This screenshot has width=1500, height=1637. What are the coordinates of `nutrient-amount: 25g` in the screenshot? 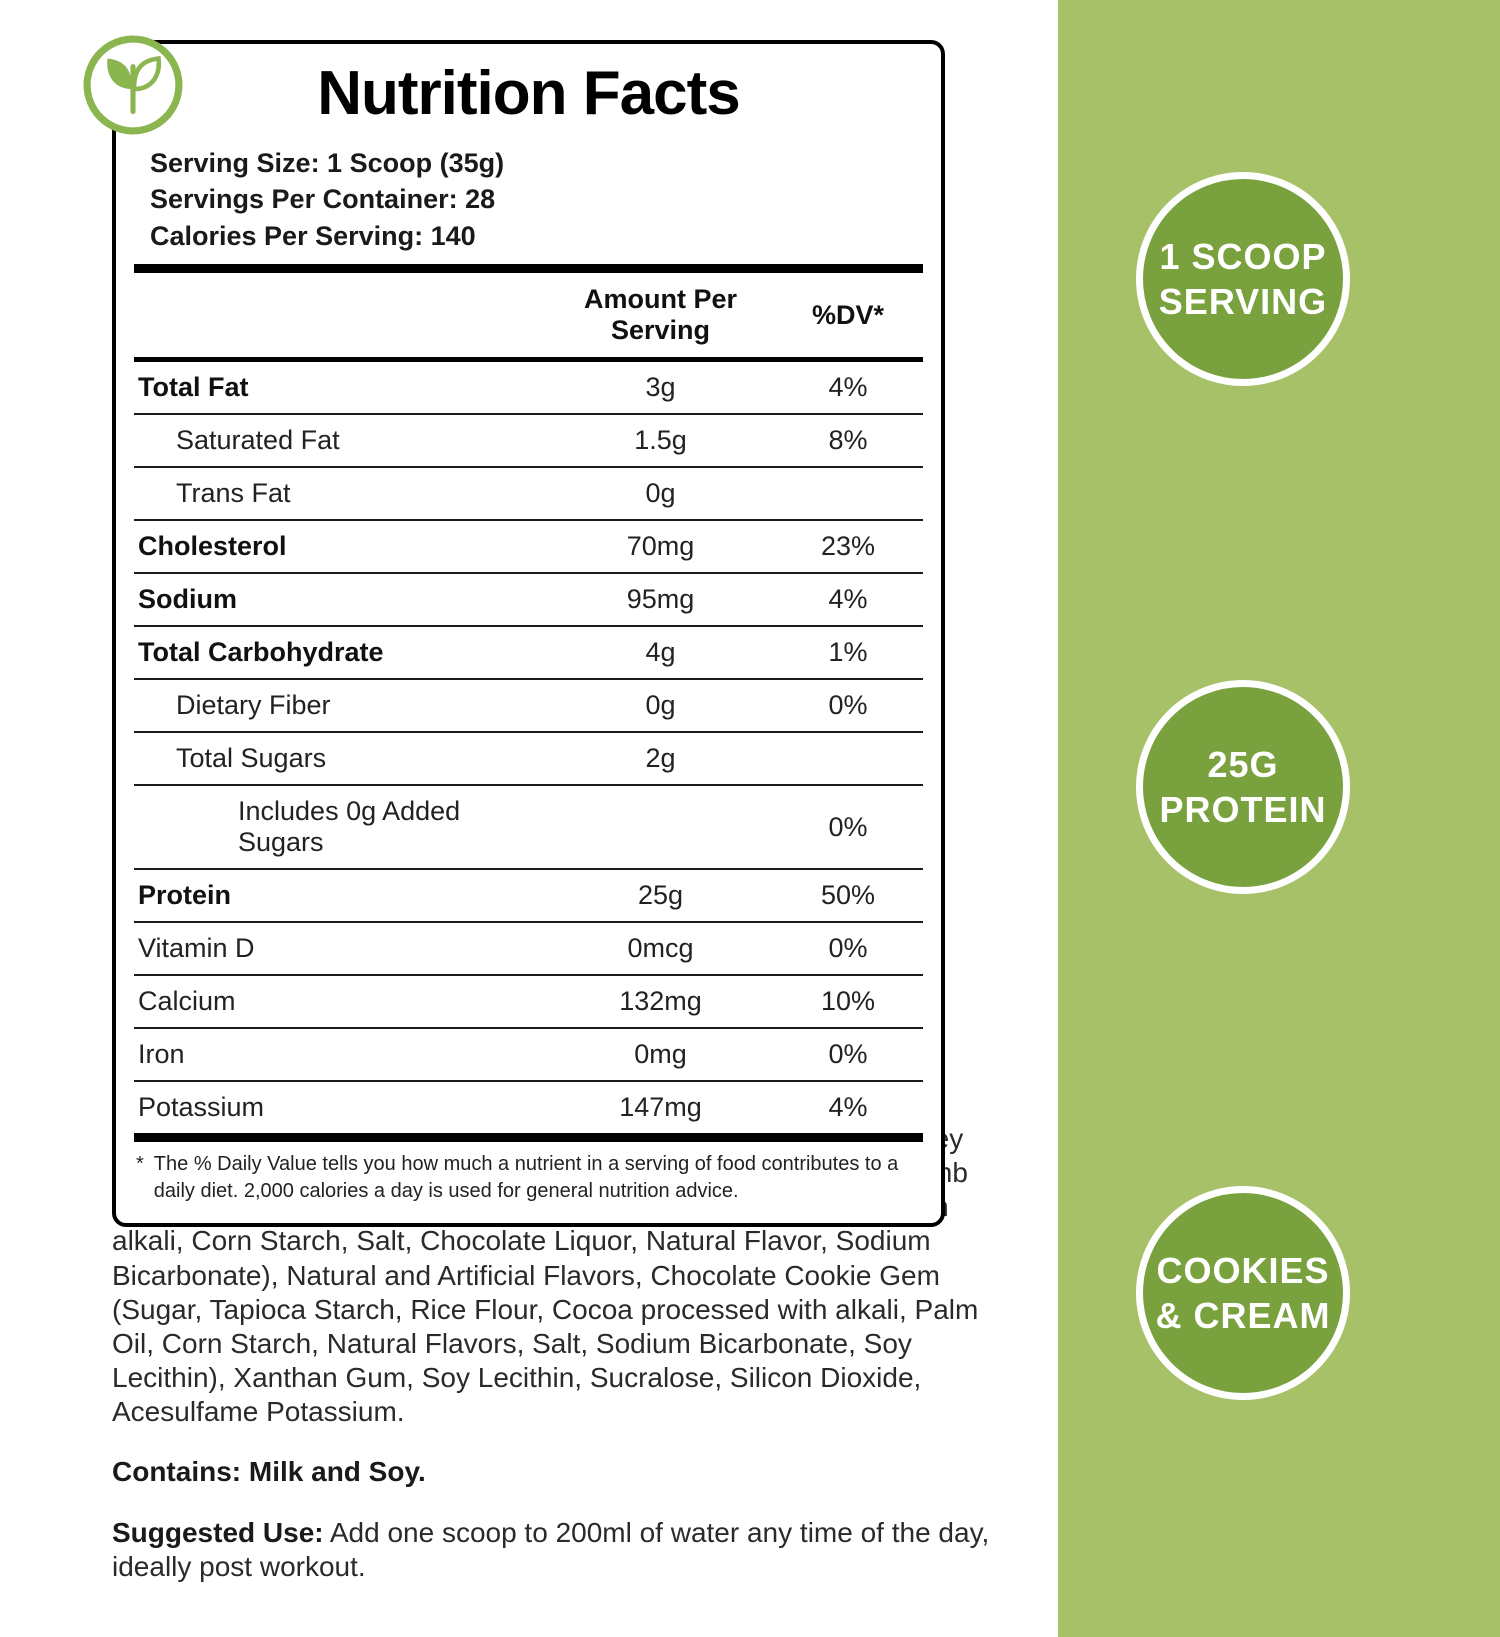 It's located at (660, 895).